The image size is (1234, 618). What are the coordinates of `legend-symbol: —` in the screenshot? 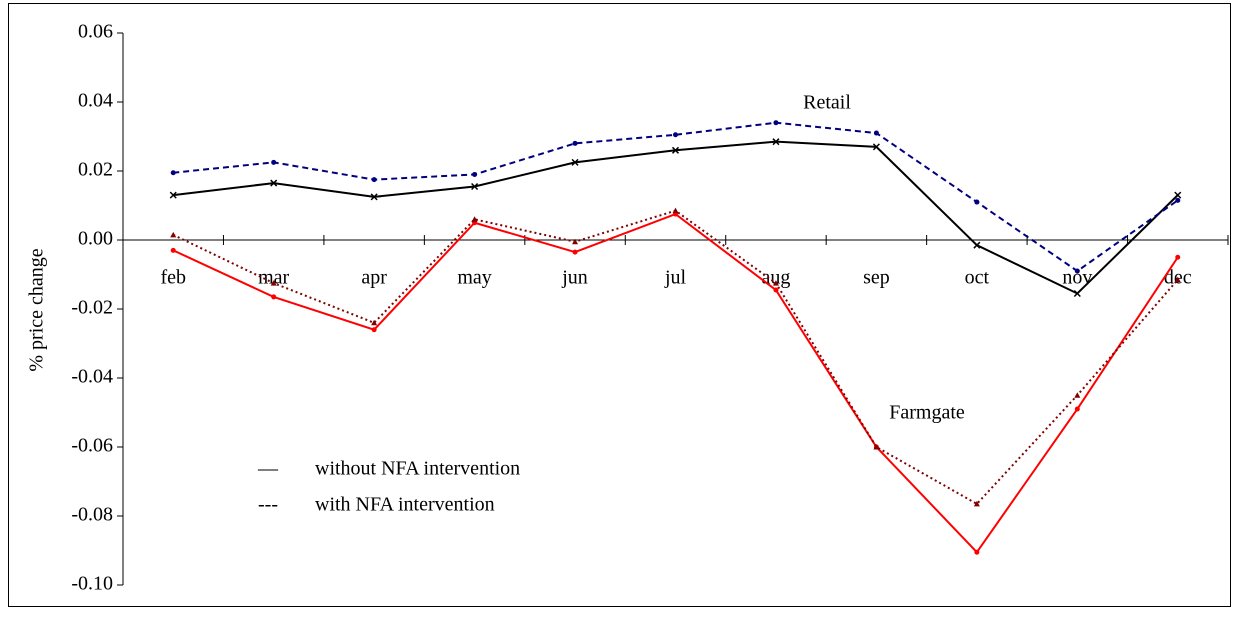 It's located at (268, 469).